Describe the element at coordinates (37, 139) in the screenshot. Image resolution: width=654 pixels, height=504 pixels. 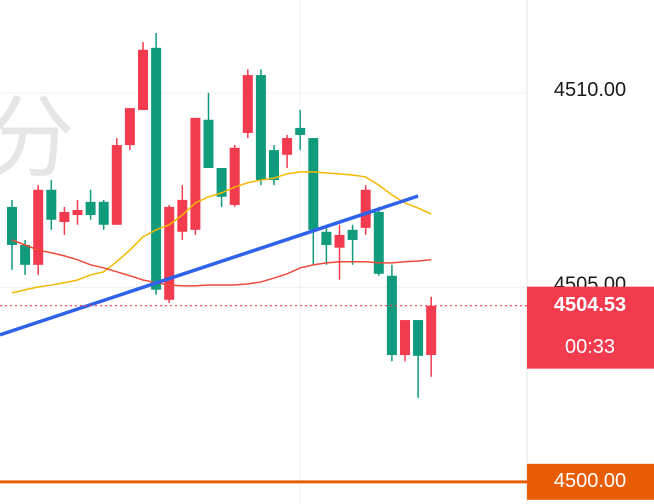
I see `watermark: 分` at that location.